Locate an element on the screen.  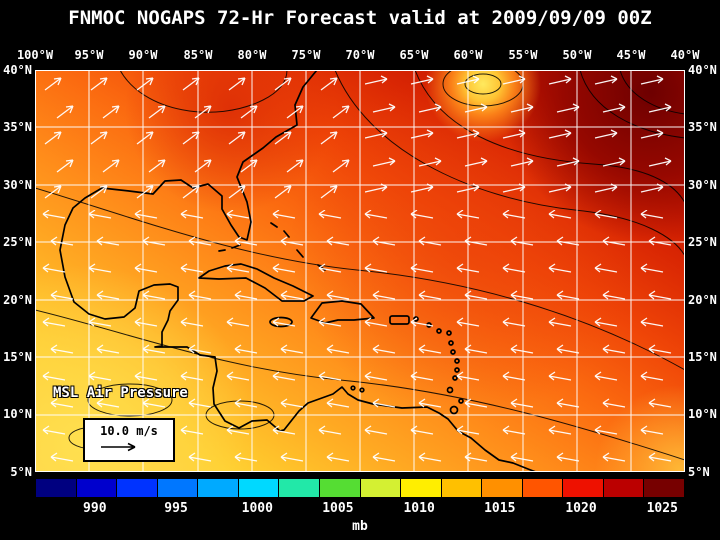
lon-label: 50°W is located at coordinates (577, 55).